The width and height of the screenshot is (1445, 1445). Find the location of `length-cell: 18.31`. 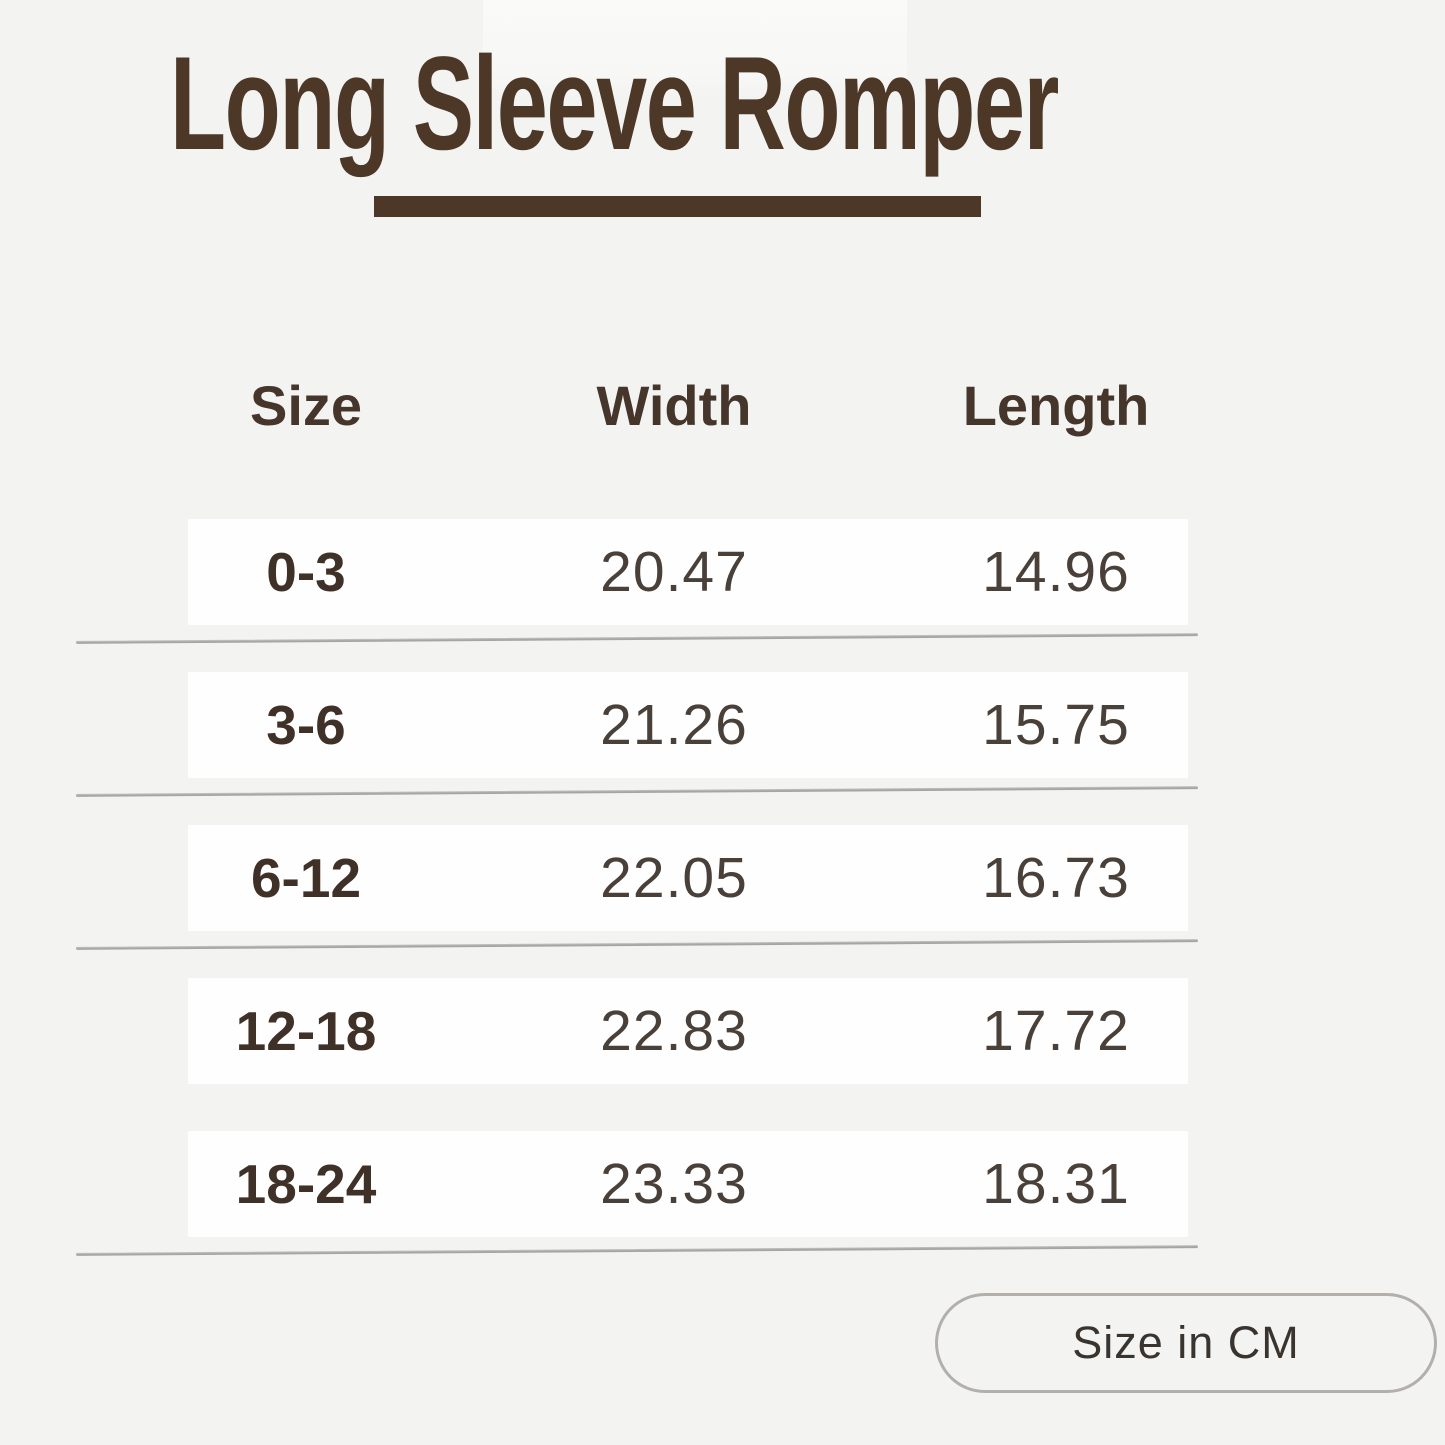

length-cell: 18.31 is located at coordinates (1056, 1184).